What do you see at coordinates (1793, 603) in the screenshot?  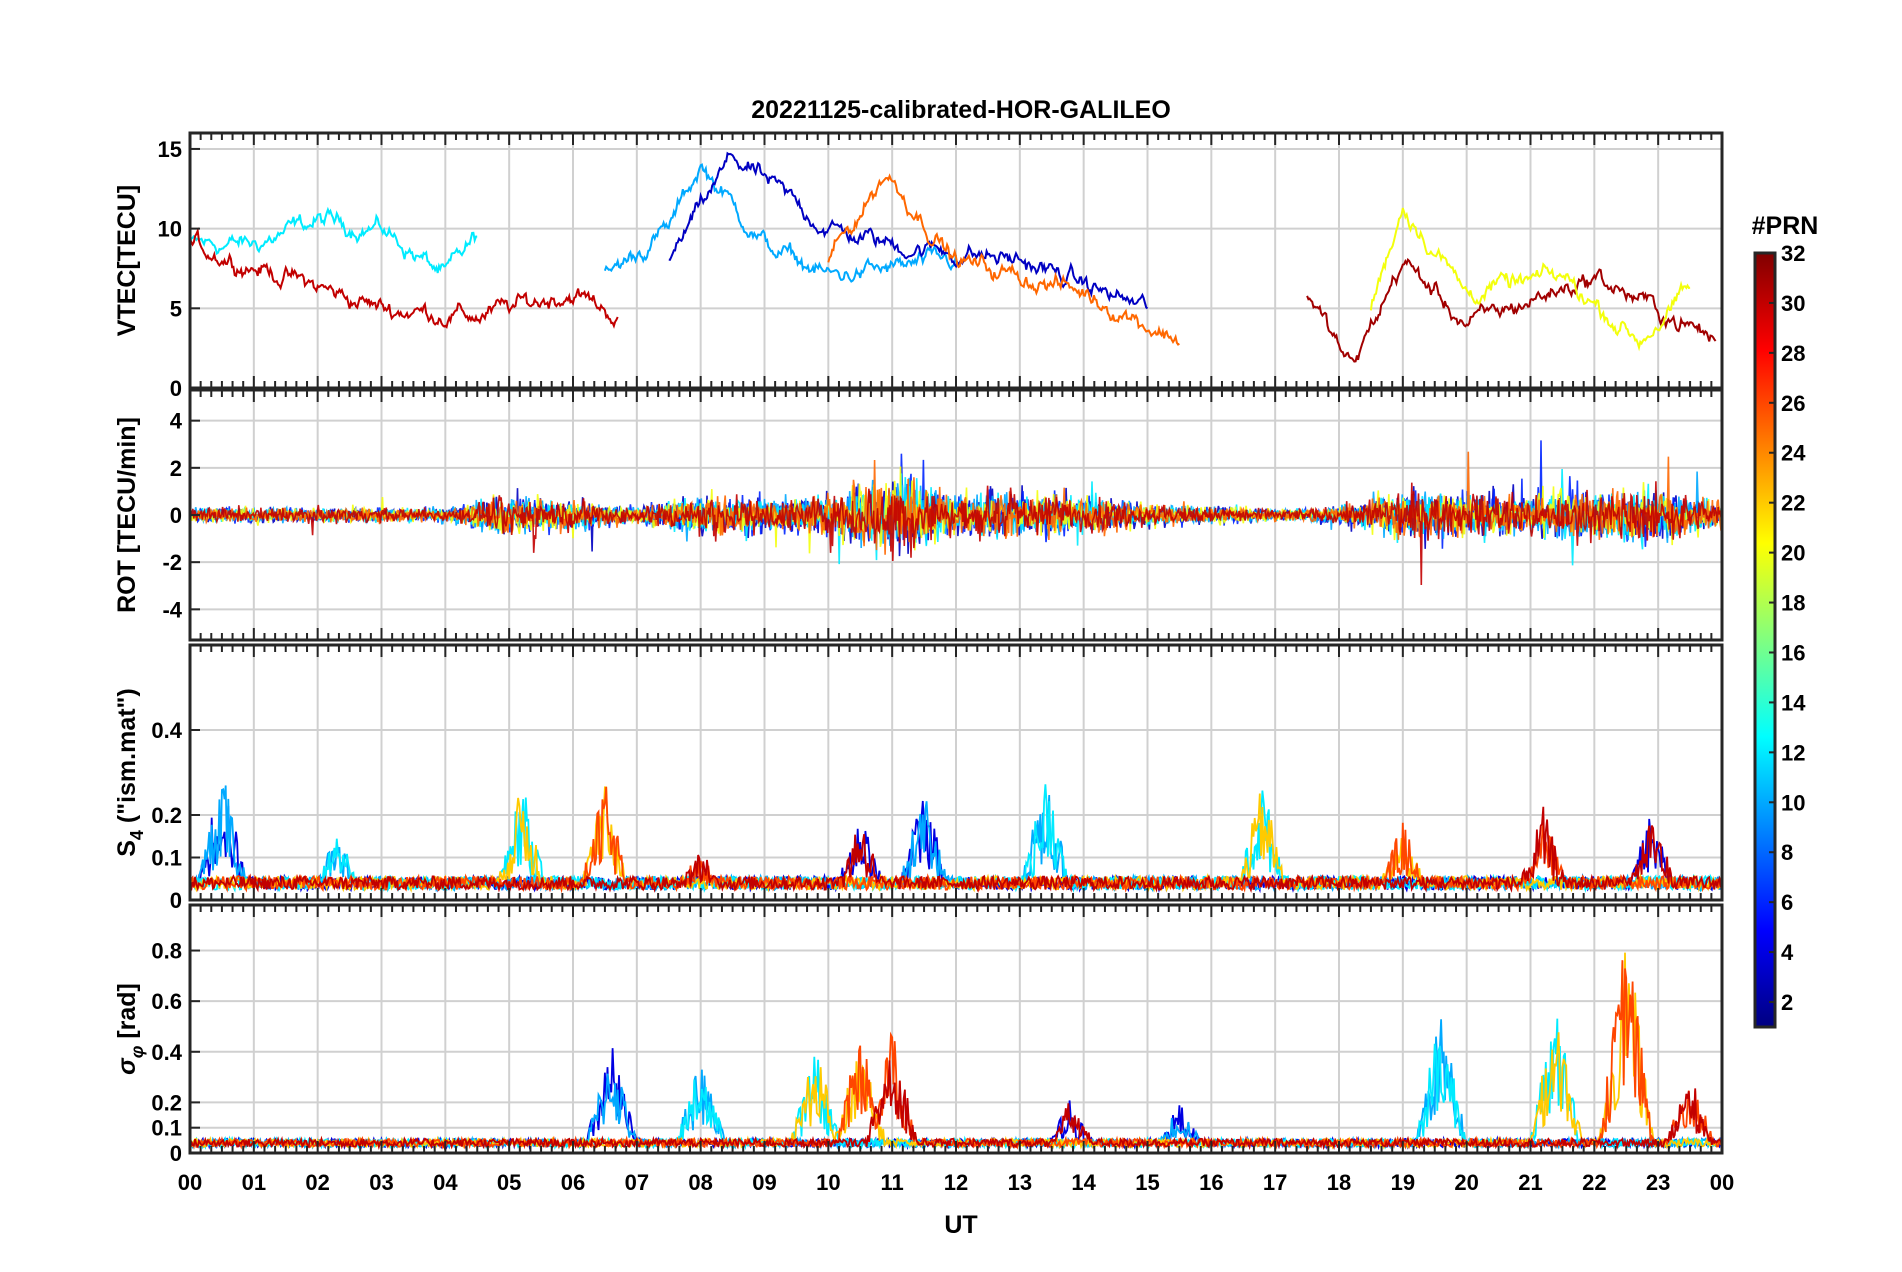 I see `colorbar-tick-label: 18` at bounding box center [1793, 603].